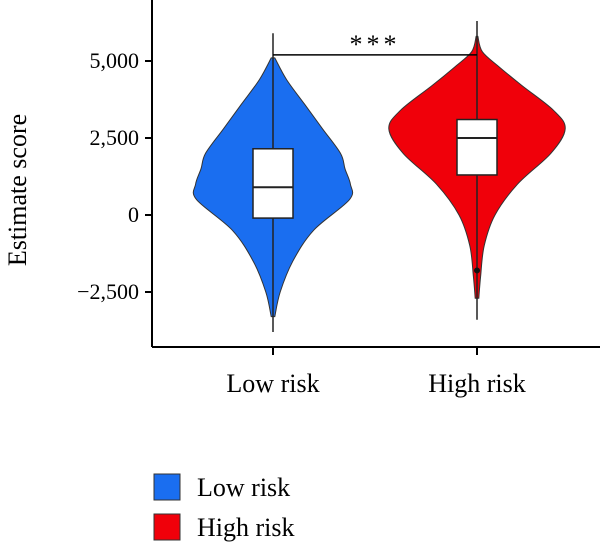  What do you see at coordinates (224, 507) in the screenshot?
I see `legend: Low risk High risk` at bounding box center [224, 507].